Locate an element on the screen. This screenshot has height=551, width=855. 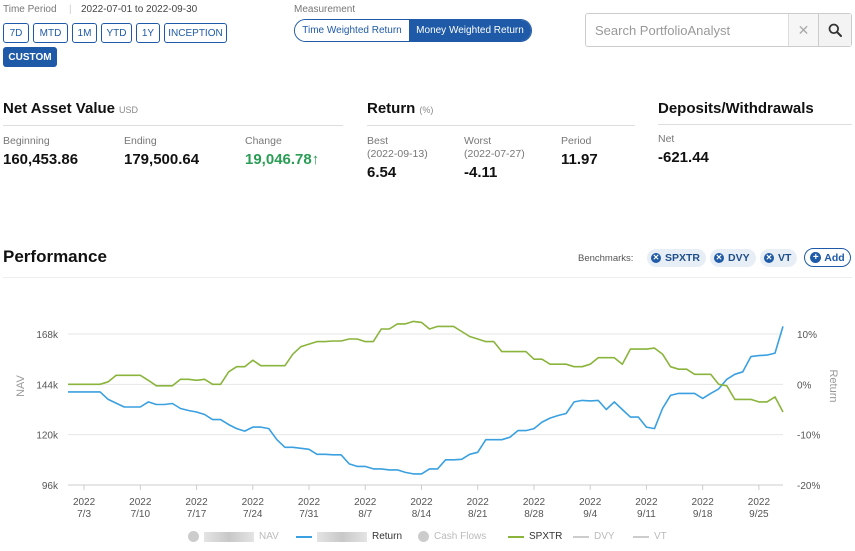
legend-cash-flows: Cash Flows is located at coordinates (452, 536).